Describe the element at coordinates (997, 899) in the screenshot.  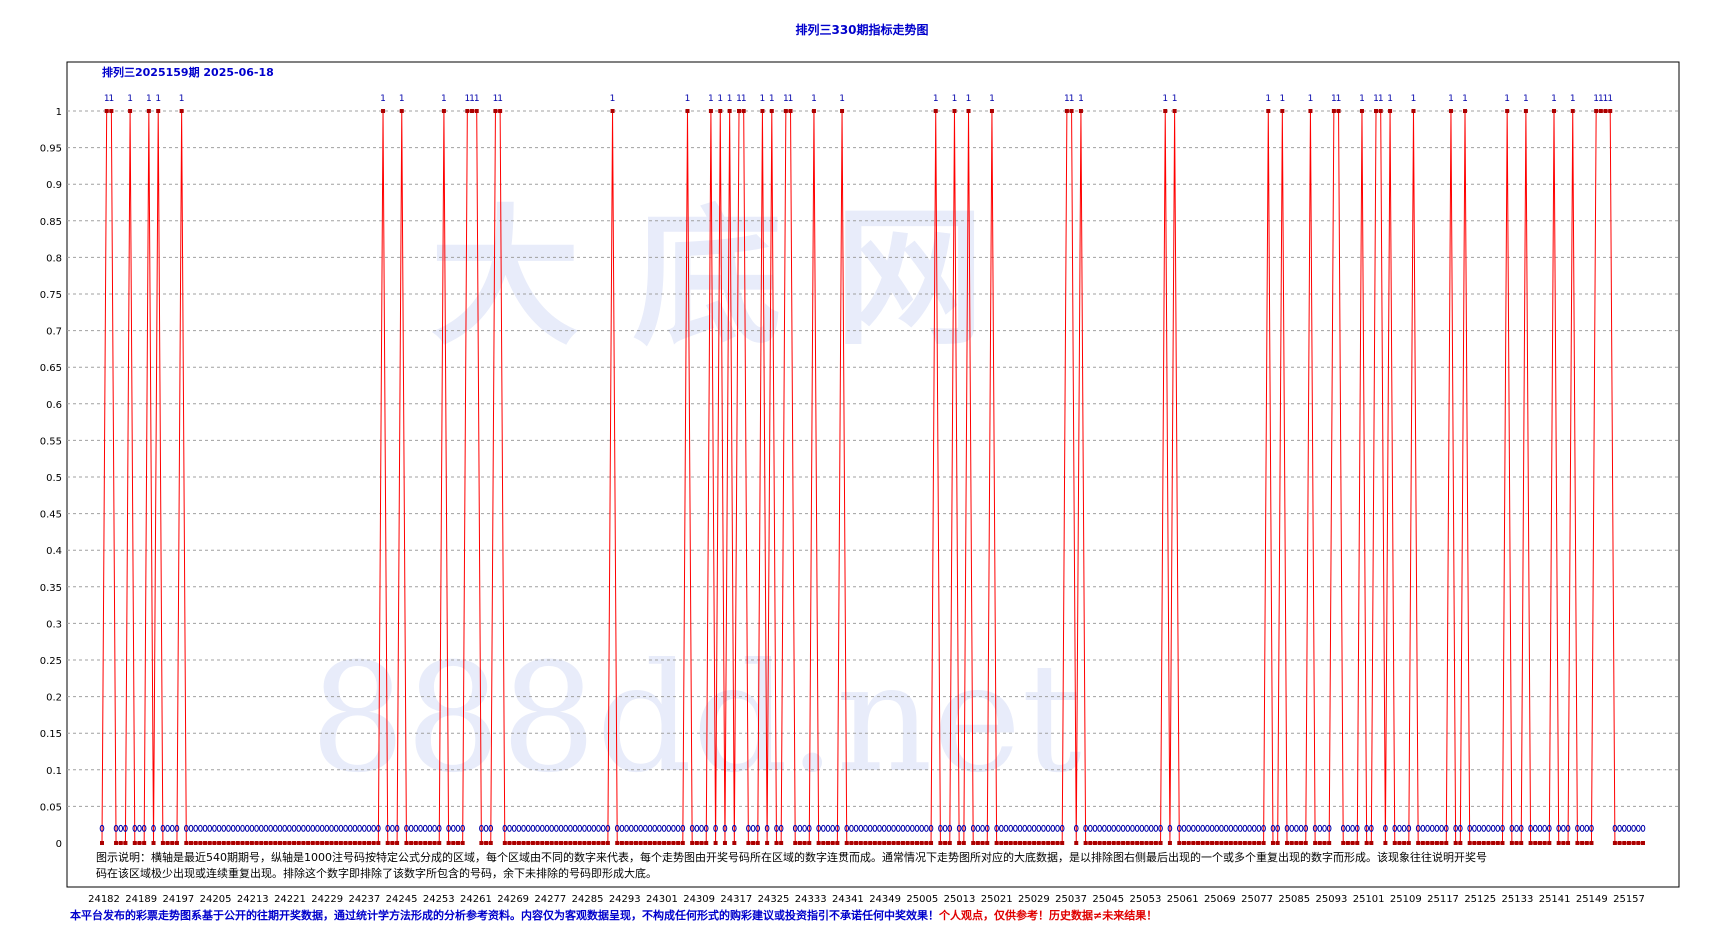
I see `x-tick-label: 25021` at that location.